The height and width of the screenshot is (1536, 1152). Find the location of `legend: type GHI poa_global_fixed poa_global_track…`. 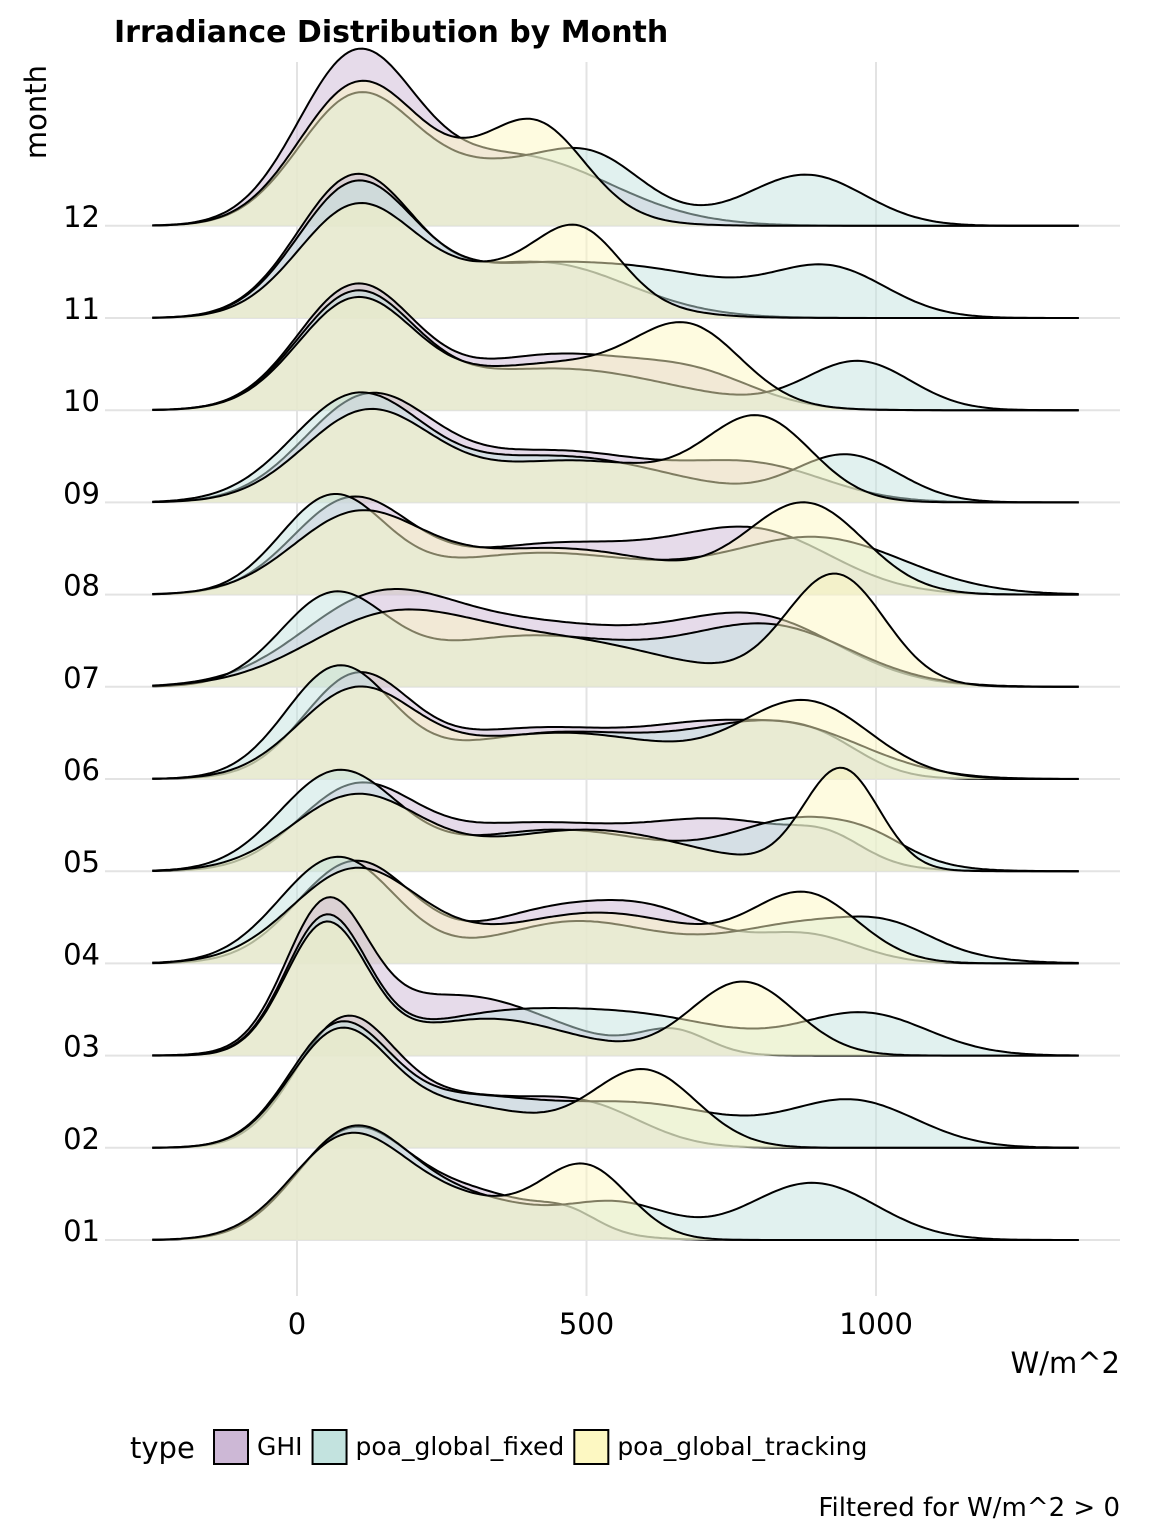

legend: type GHI poa_global_fixed poa_global_track… is located at coordinates (498, 1447).